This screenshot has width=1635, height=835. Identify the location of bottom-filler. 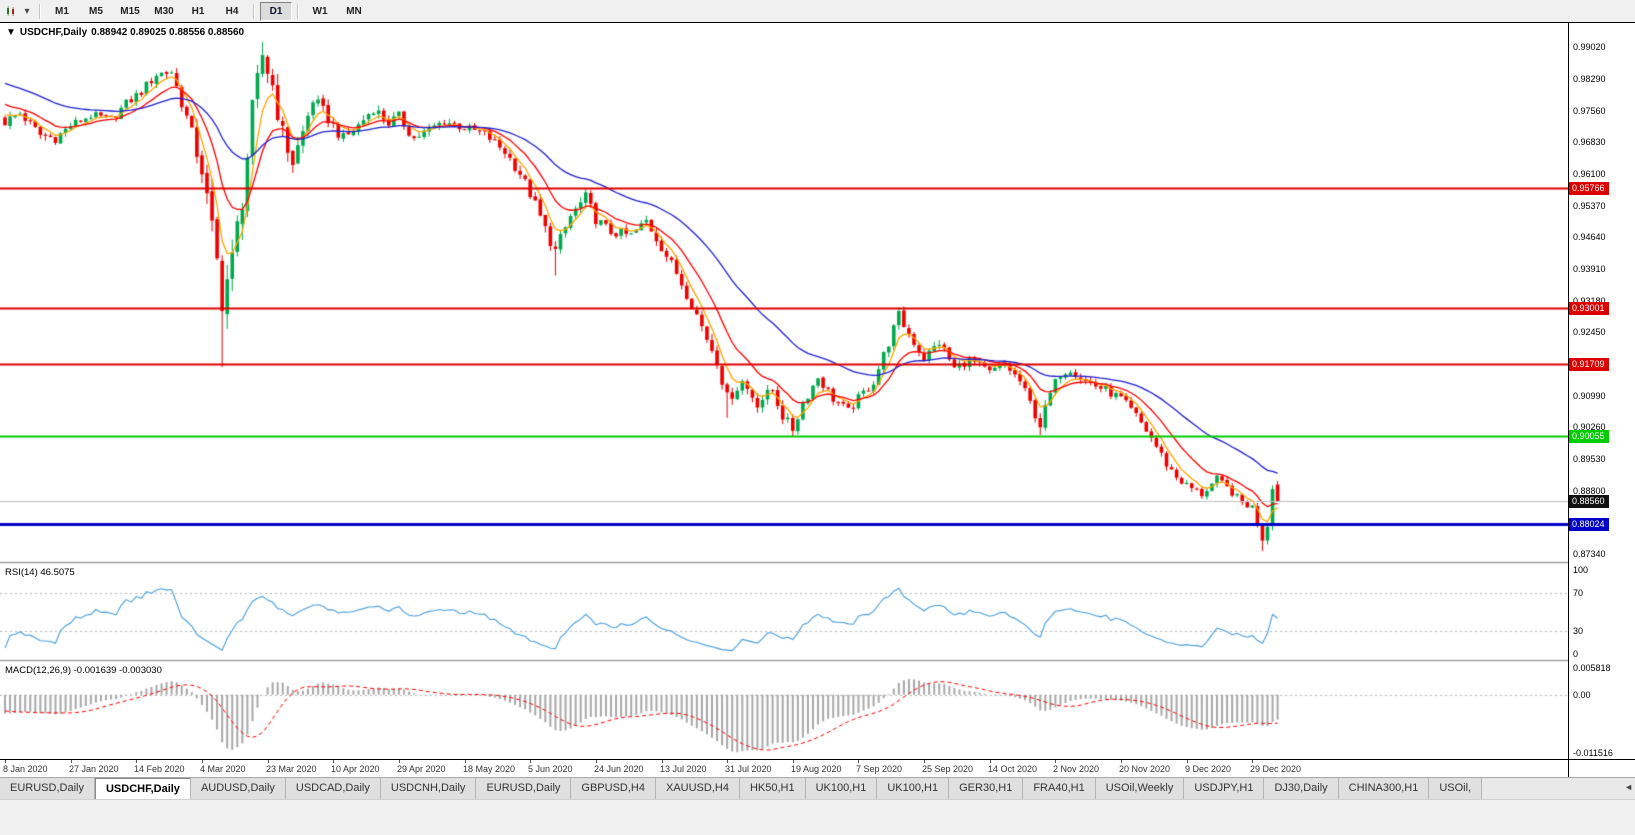
(817, 817).